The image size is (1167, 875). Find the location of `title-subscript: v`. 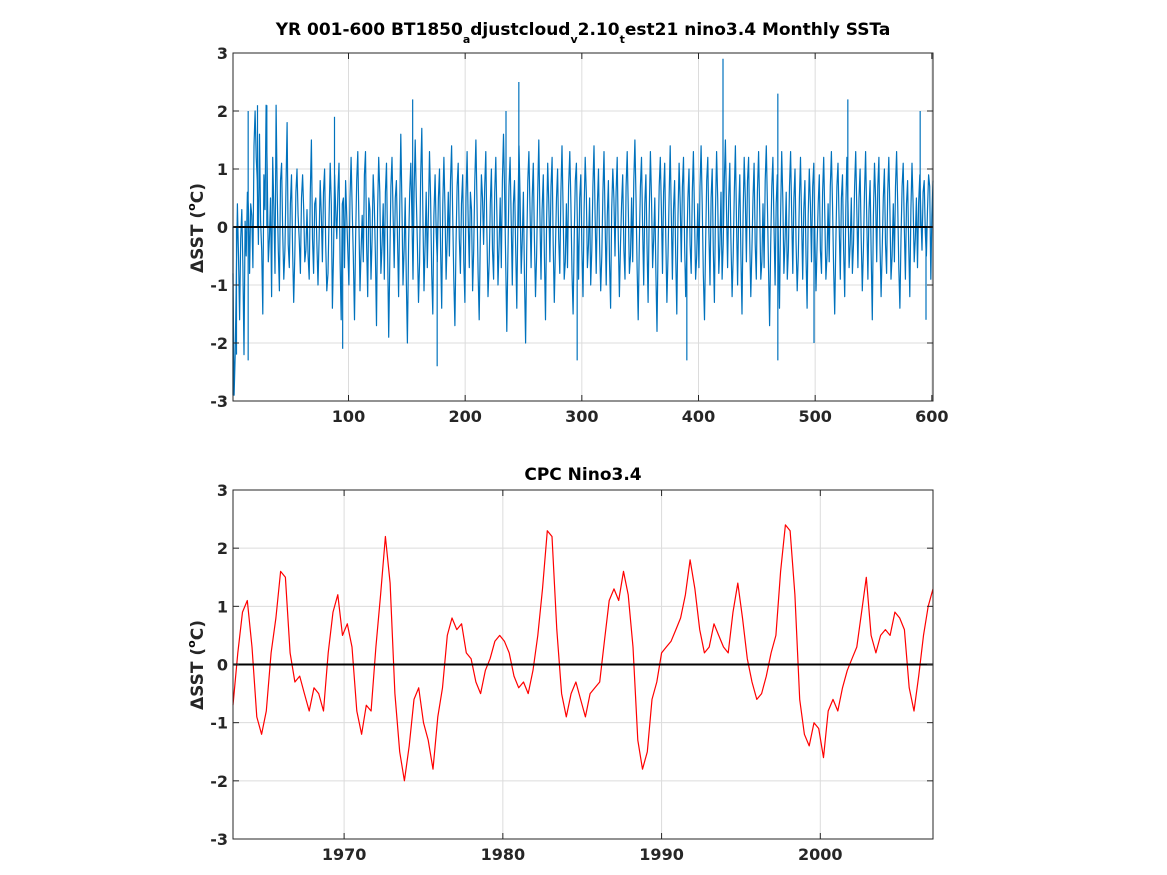

title-subscript: v is located at coordinates (574, 39).